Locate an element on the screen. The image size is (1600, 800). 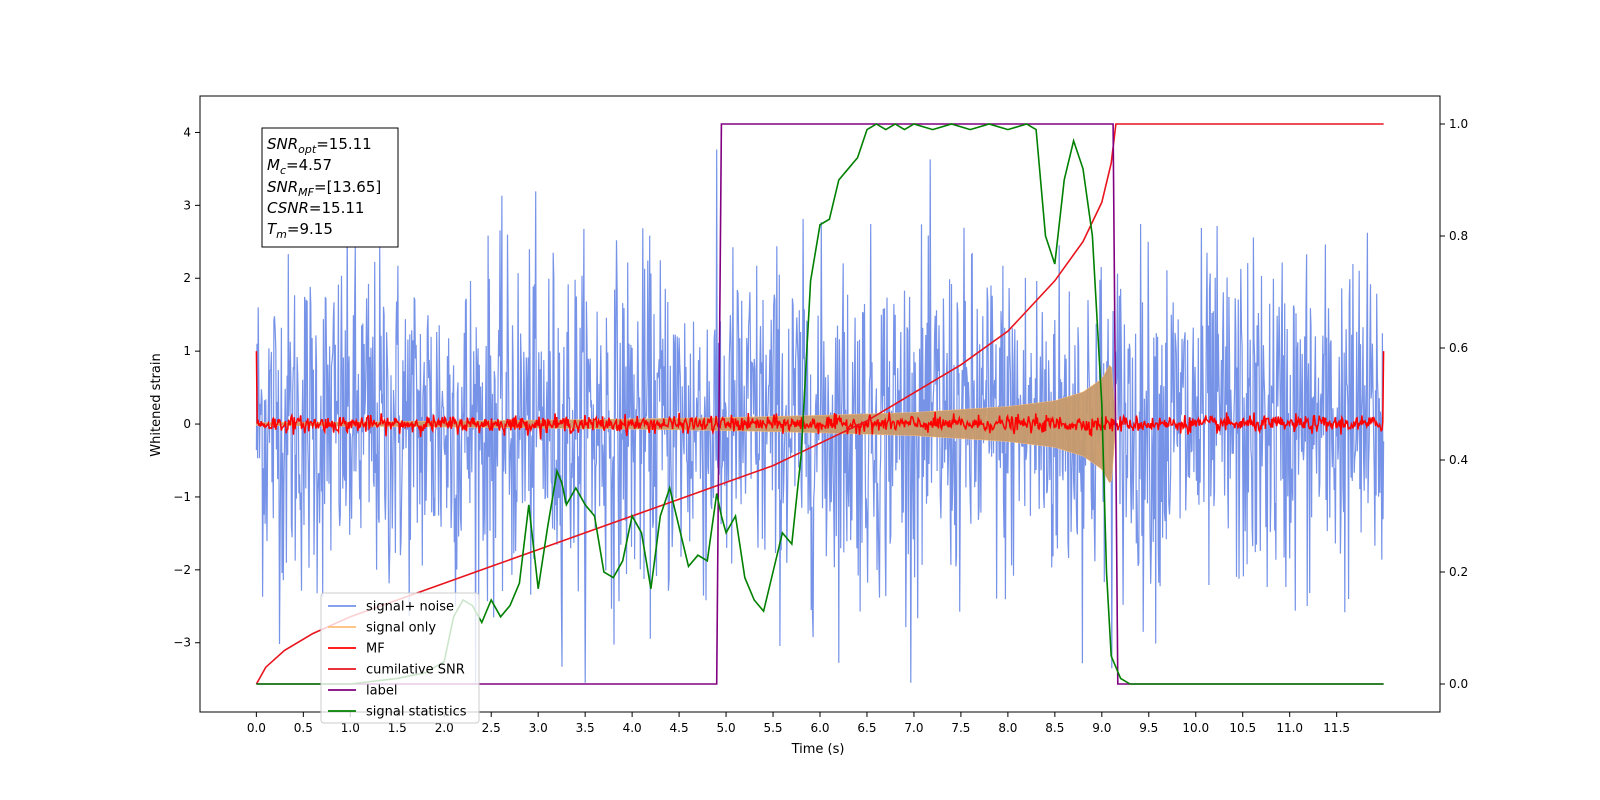
x-tick-label: 11.0 is located at coordinates (1289, 728).